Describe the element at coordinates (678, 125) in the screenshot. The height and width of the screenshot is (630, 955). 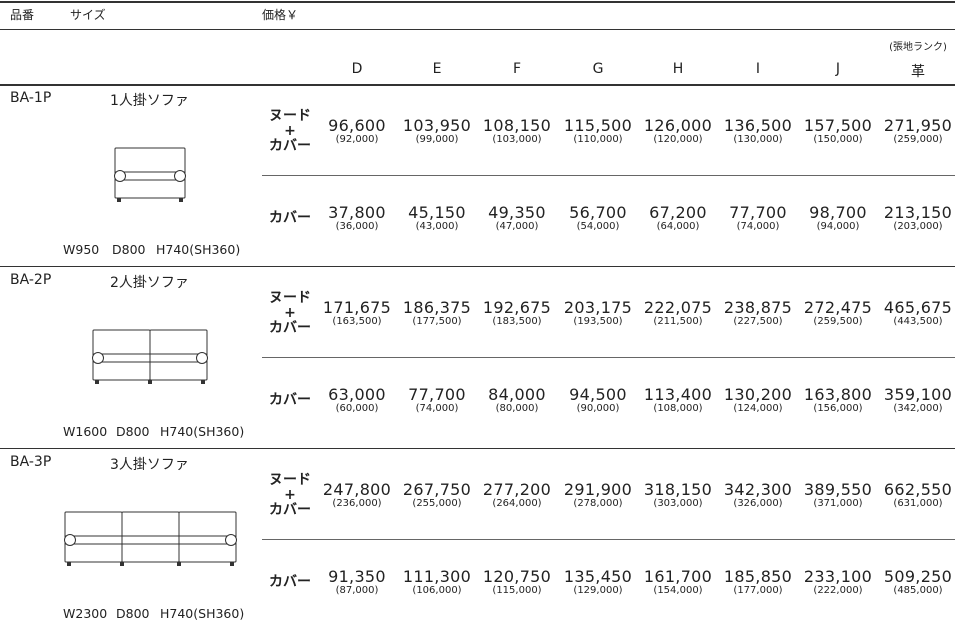
I see `price: 126,000` at that location.